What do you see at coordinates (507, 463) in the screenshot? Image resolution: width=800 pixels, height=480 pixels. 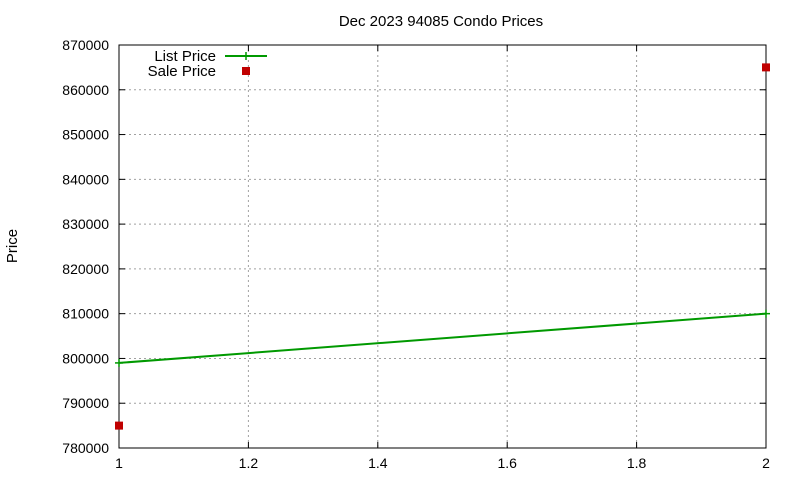 I see `x-tick-label: 1.6` at bounding box center [507, 463].